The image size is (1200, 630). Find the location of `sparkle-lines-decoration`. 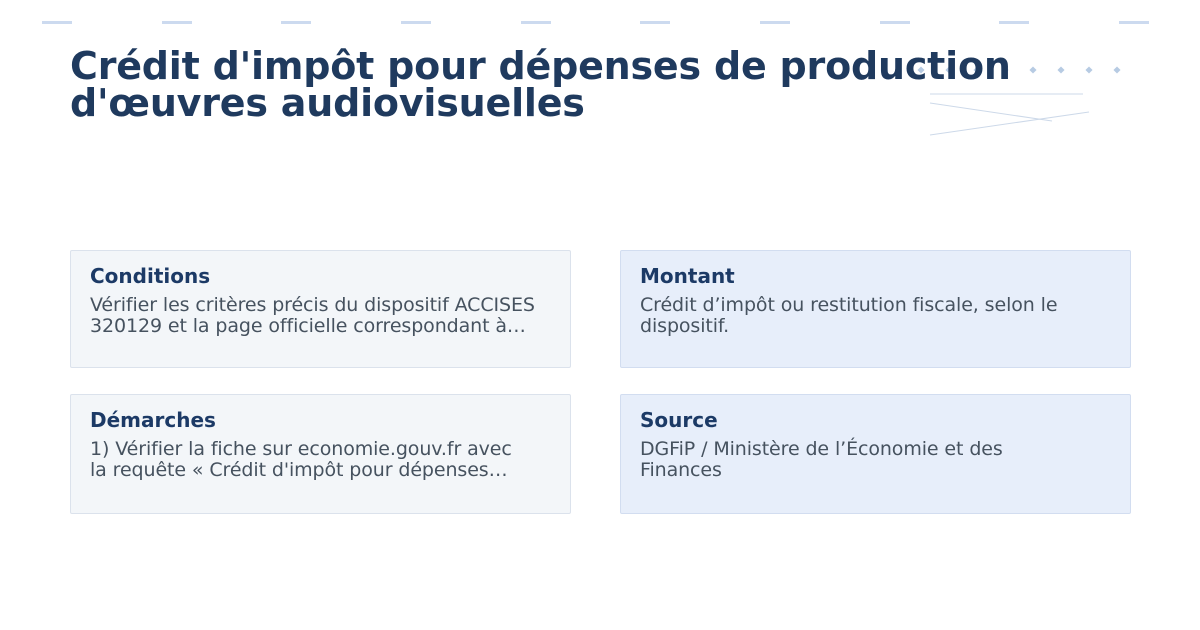

sparkle-lines-decoration is located at coordinates (1019, 101).